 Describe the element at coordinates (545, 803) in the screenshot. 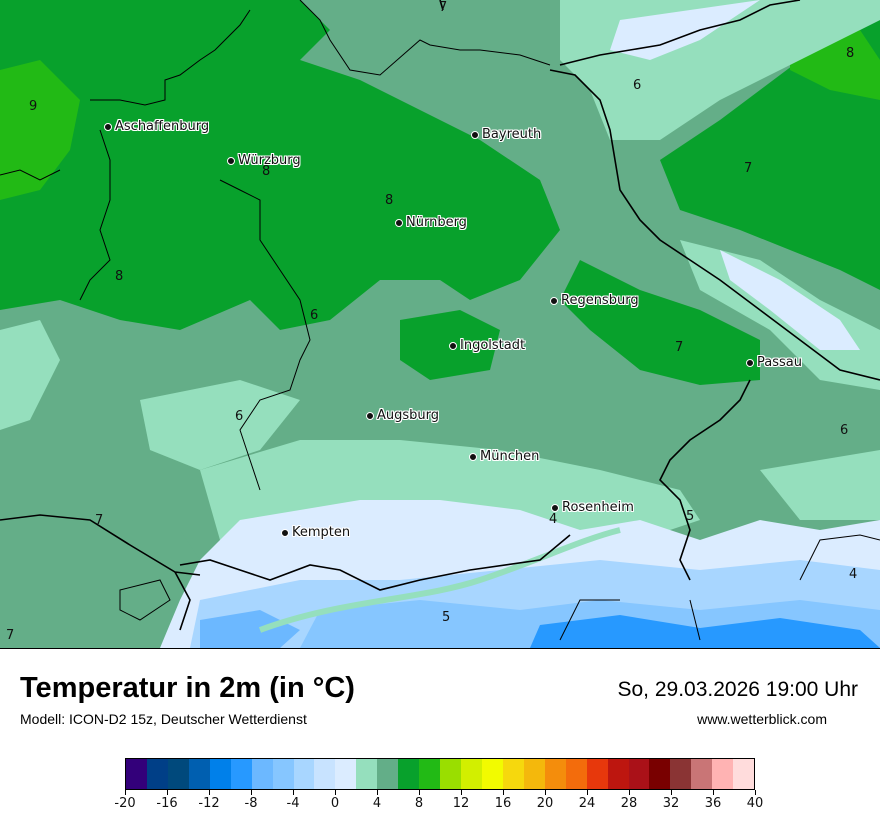

I see `legend-tick-label: 20` at that location.